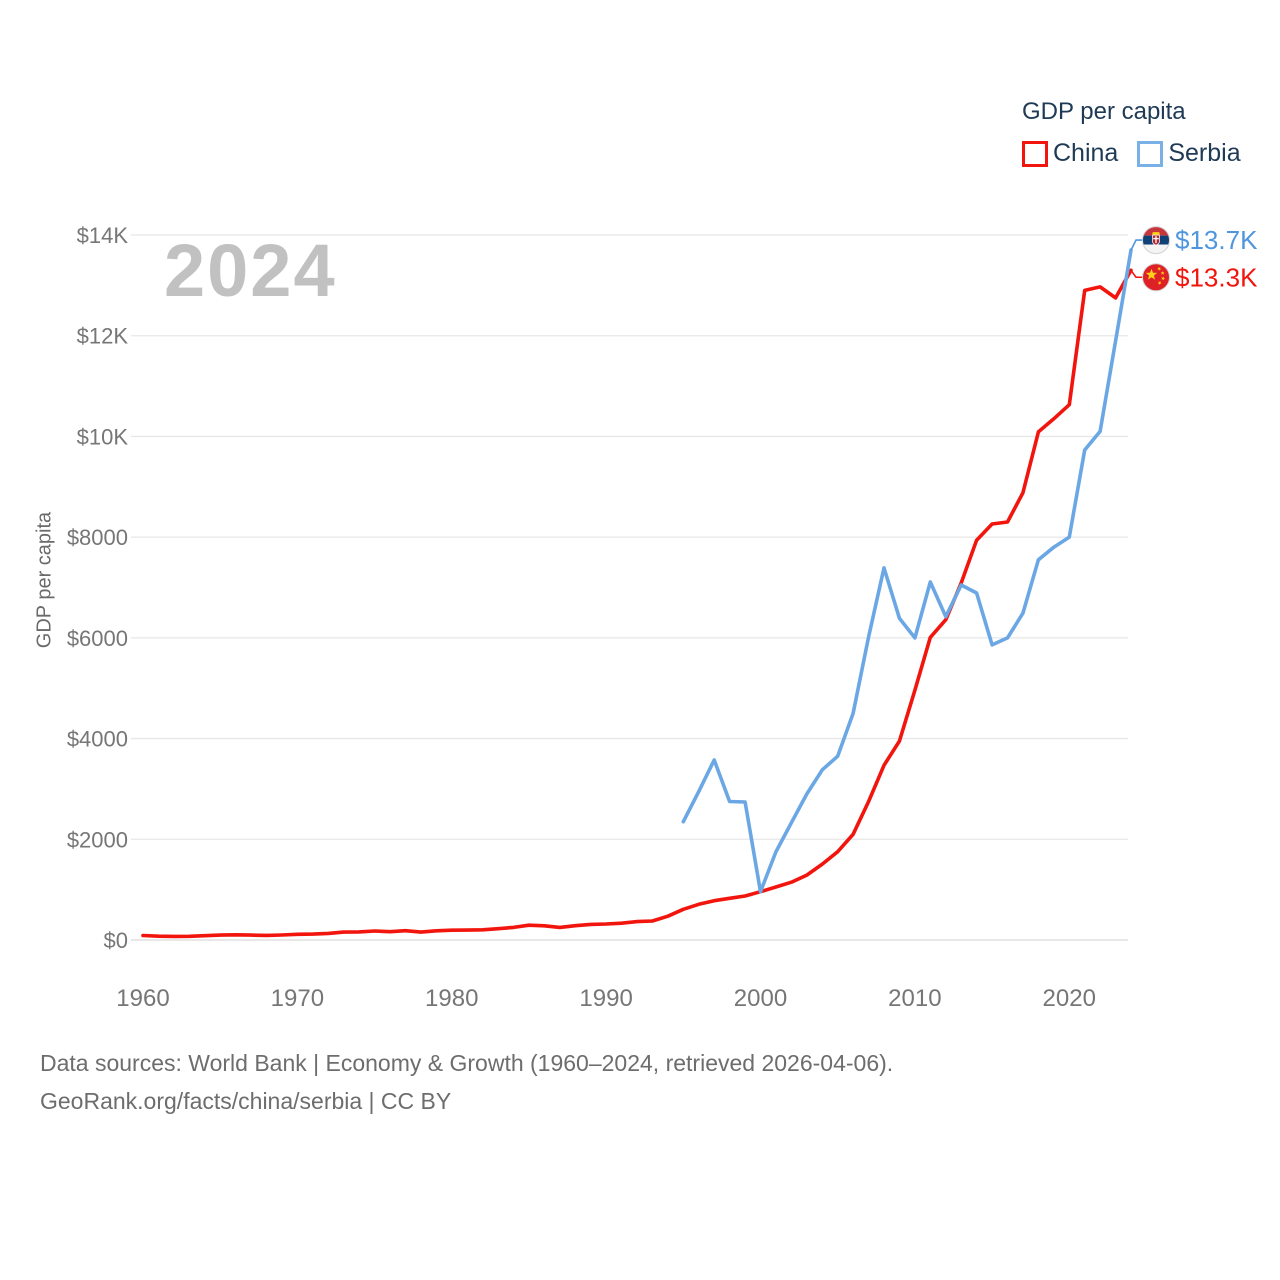 Image resolution: width=1280 pixels, height=1280 pixels. What do you see at coordinates (103, 336) in the screenshot?
I see `y-tick-label: $12K` at bounding box center [103, 336].